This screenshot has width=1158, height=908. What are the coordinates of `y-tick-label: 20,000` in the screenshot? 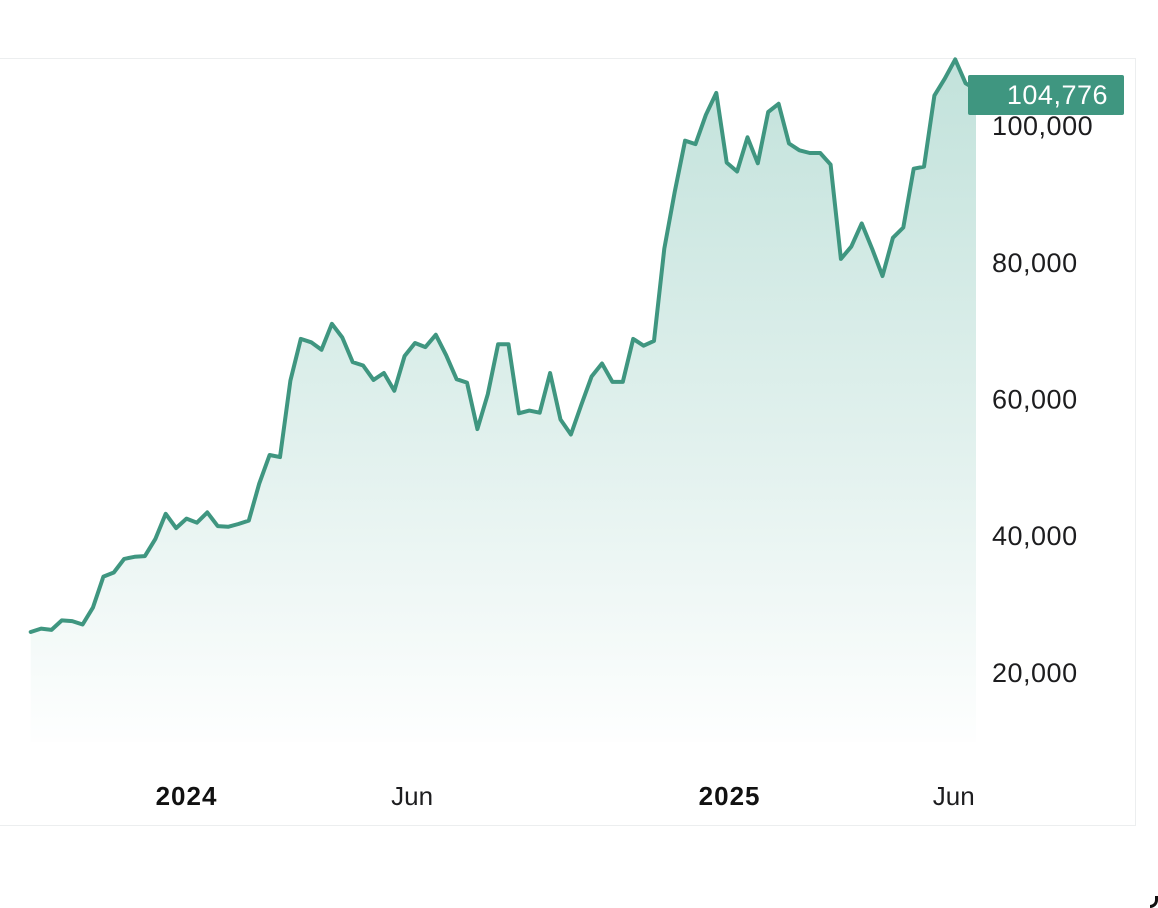 It's located at (1035, 673).